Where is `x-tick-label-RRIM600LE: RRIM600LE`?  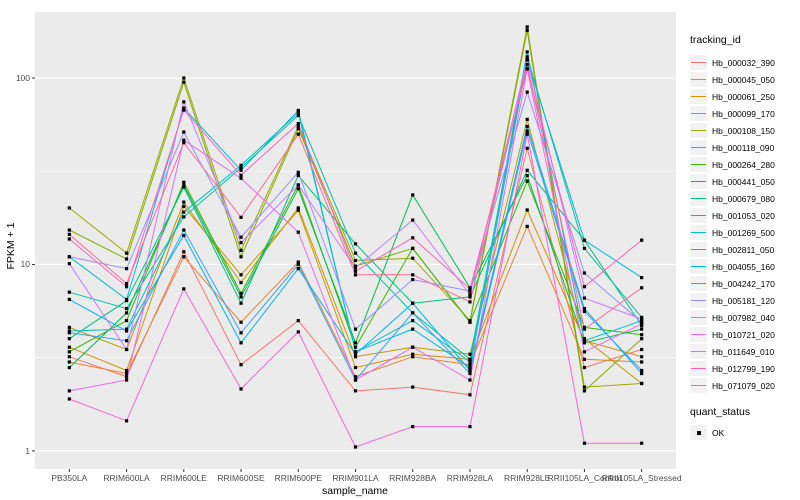 x-tick-label-RRIM600LE: RRIM600LE is located at coordinates (183, 478).